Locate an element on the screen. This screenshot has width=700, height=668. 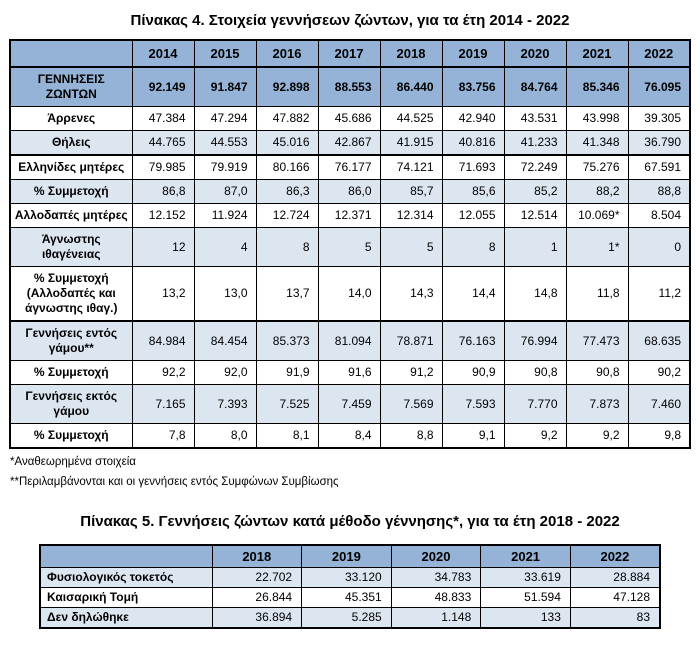
value-cell: 1* is located at coordinates (597, 247).